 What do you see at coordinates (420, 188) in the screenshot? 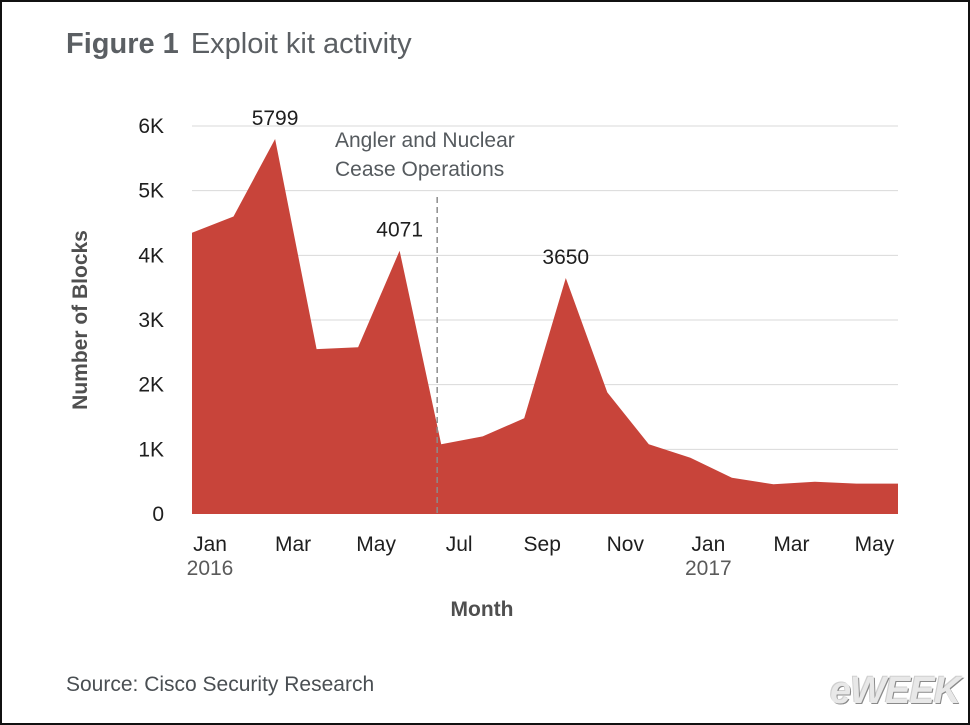
I see `data-labels: 5799 4071 3650` at bounding box center [420, 188].